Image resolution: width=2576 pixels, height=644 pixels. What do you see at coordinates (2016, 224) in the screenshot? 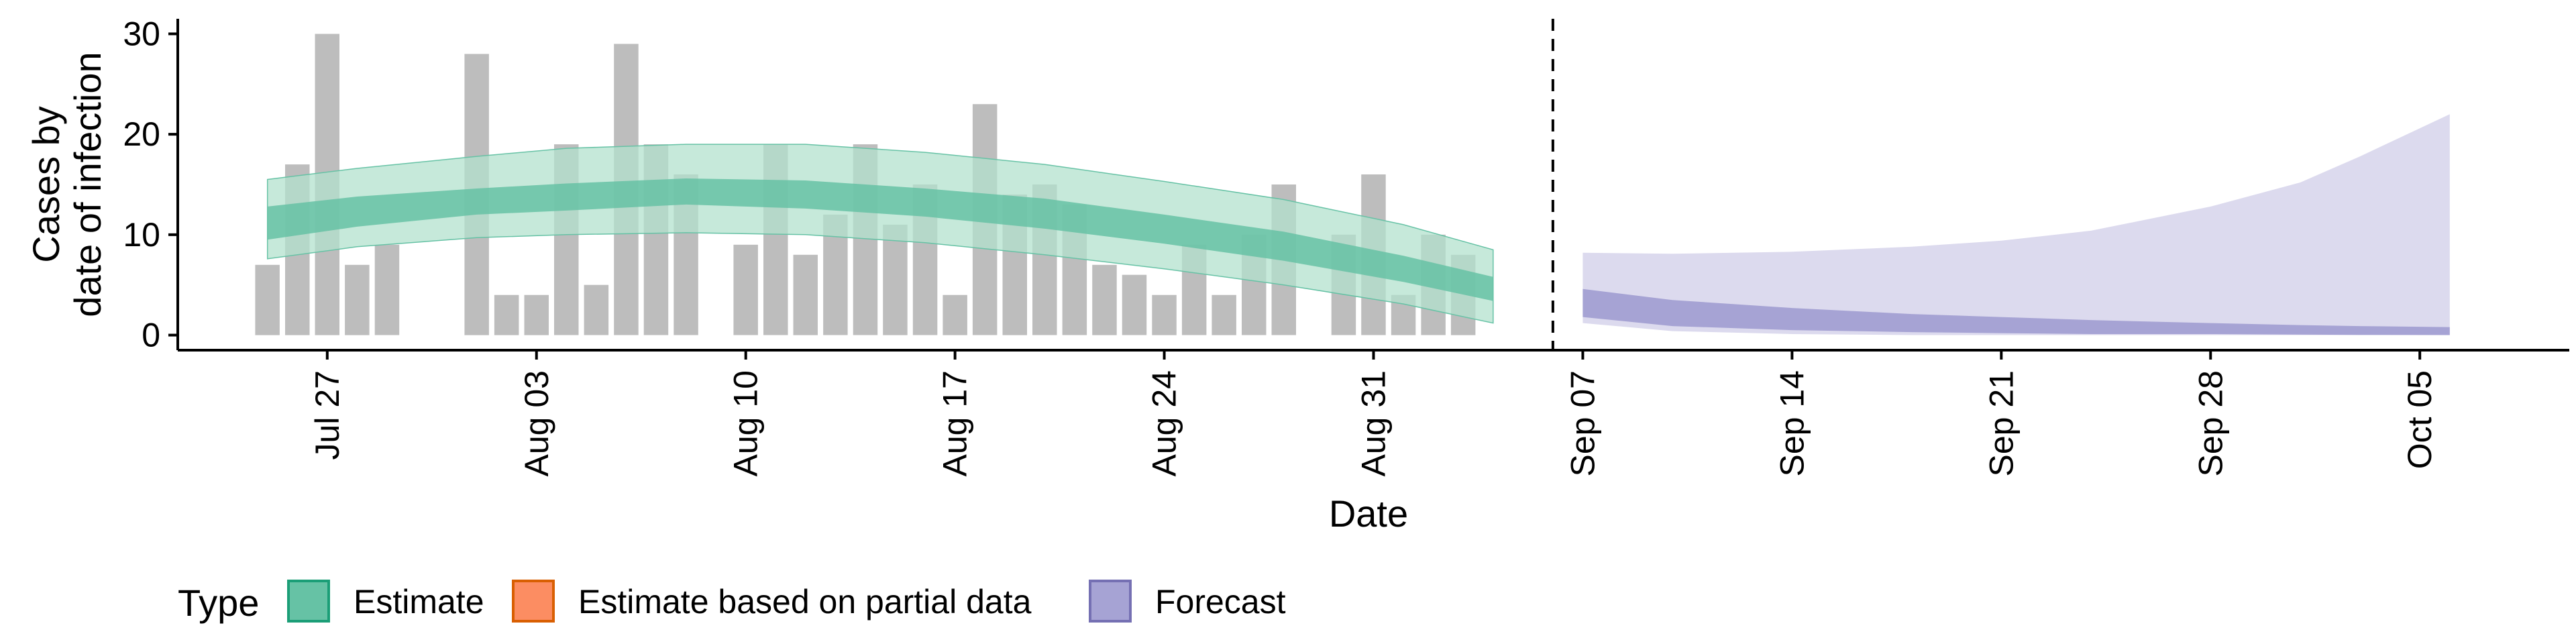
I see `forecast-outer-band` at bounding box center [2016, 224].